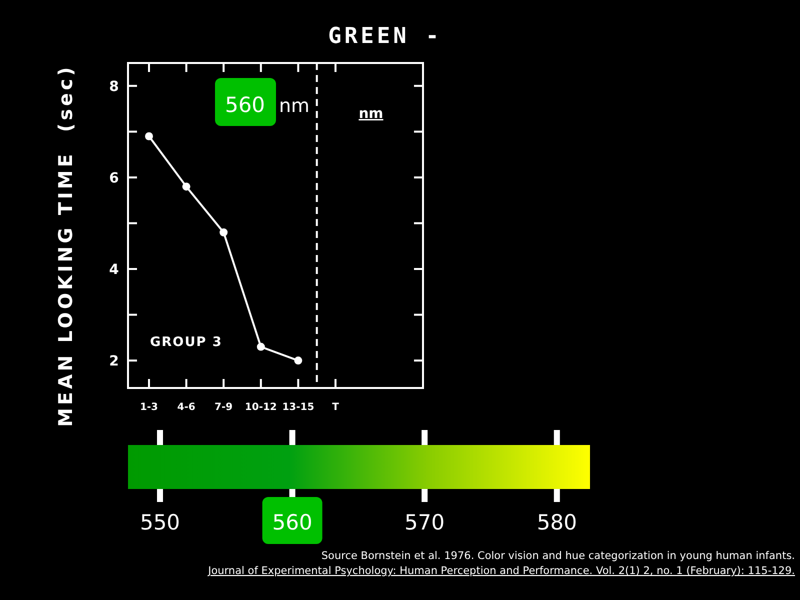 Image resolution: width=800 pixels, height=600 pixels. Describe the element at coordinates (558, 556) in the screenshot. I see `source-note: Source Bornstein et al. 1976. Color vision and hue categorization in young human infants.` at that location.